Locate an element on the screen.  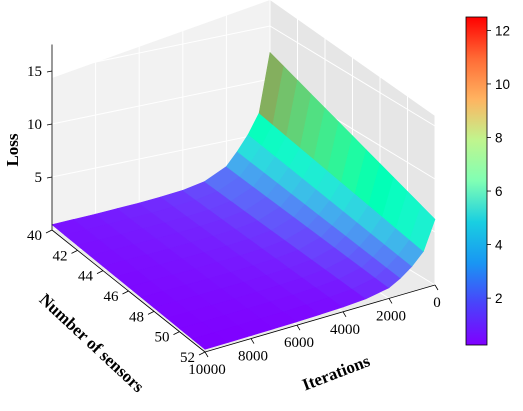
y-tick-label: 48 is located at coordinates (136, 317).